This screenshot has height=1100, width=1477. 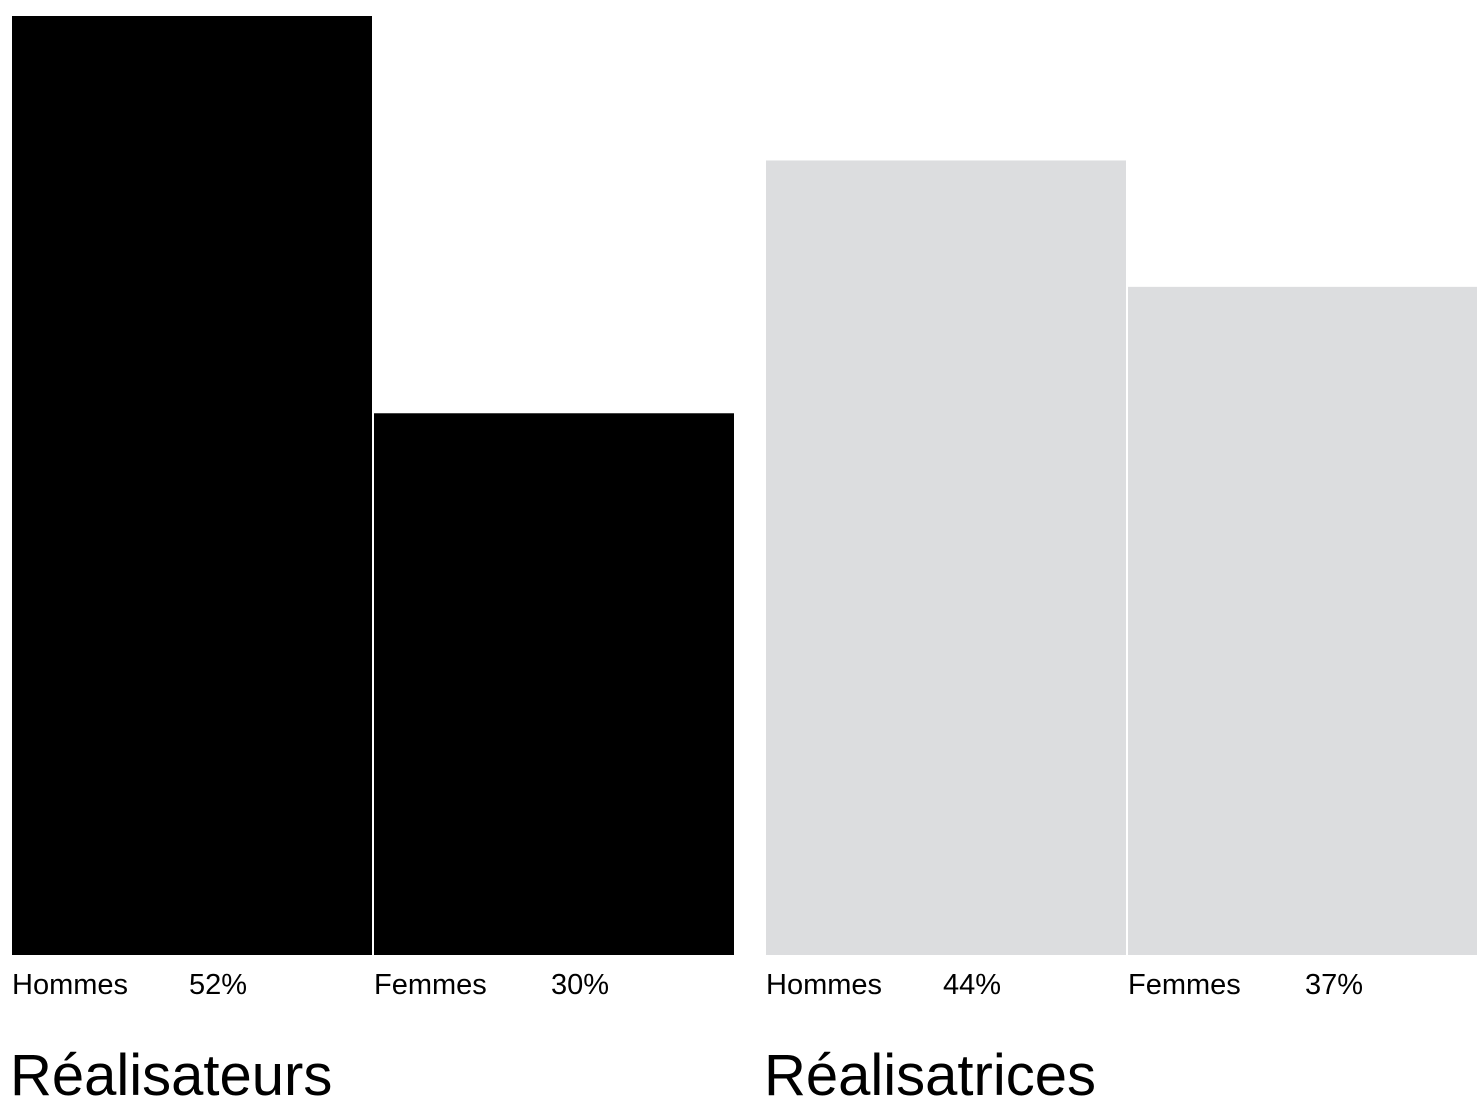 I want to click on value-label-femmes: 37%, so click(x=1334, y=985).